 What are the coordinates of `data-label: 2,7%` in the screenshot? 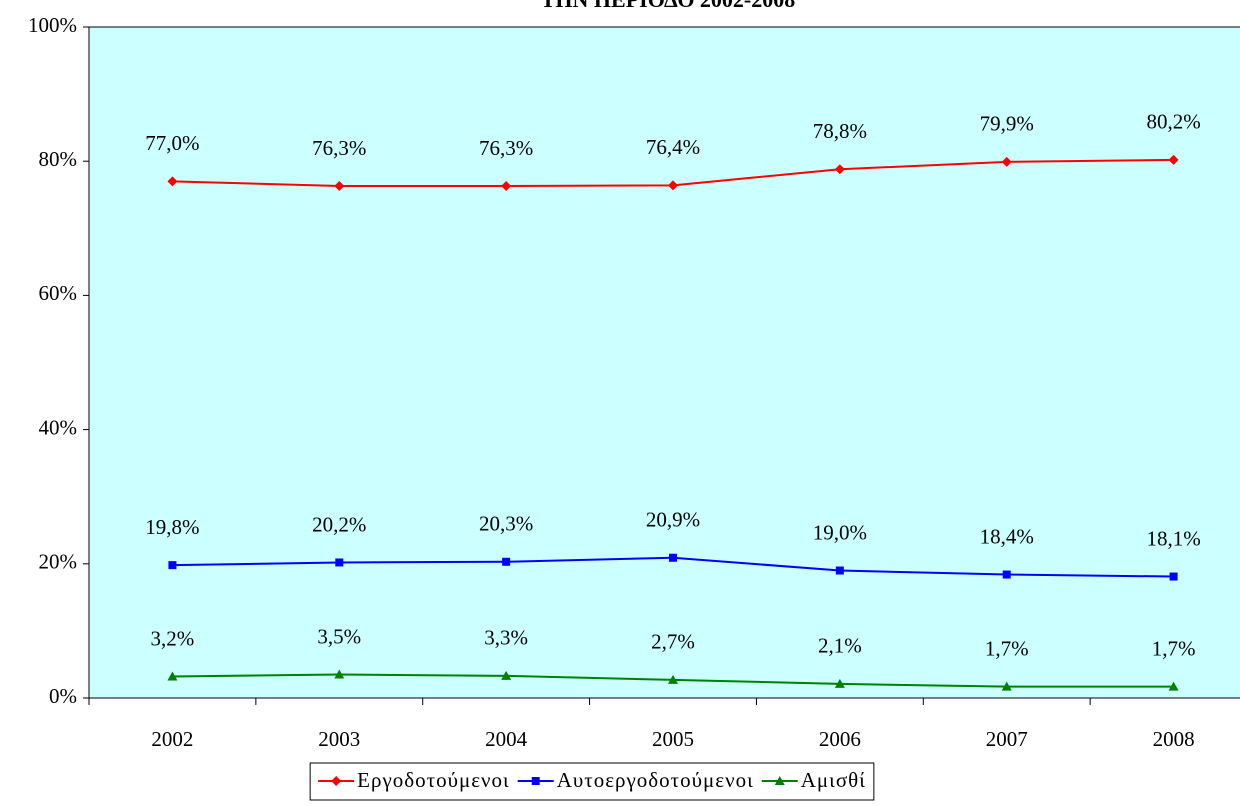 It's located at (673, 642).